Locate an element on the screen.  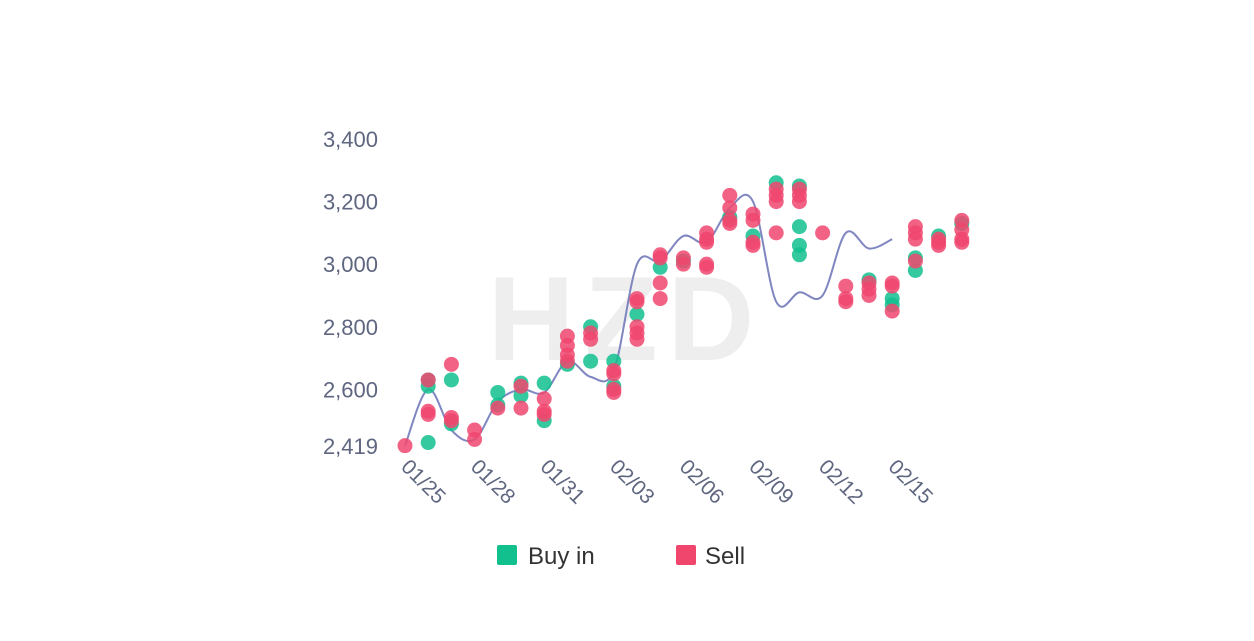
y-tick-label: 3,000 is located at coordinates (350, 264).